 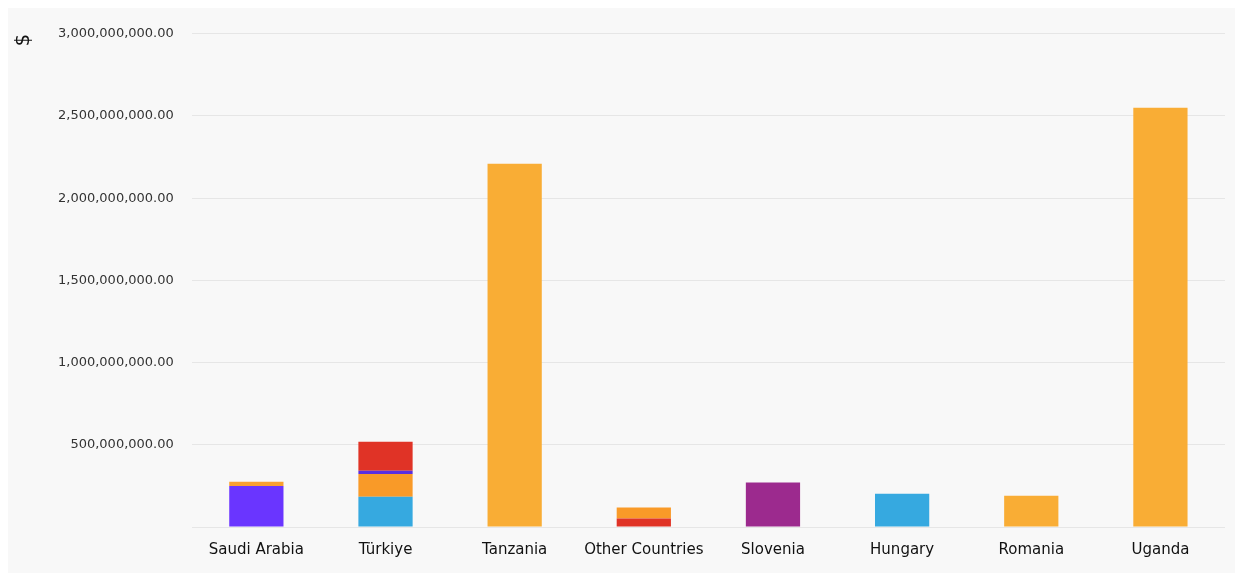 What do you see at coordinates (116, 361) in the screenshot?
I see `y-tick-label: 1,000,000,000.00` at bounding box center [116, 361].